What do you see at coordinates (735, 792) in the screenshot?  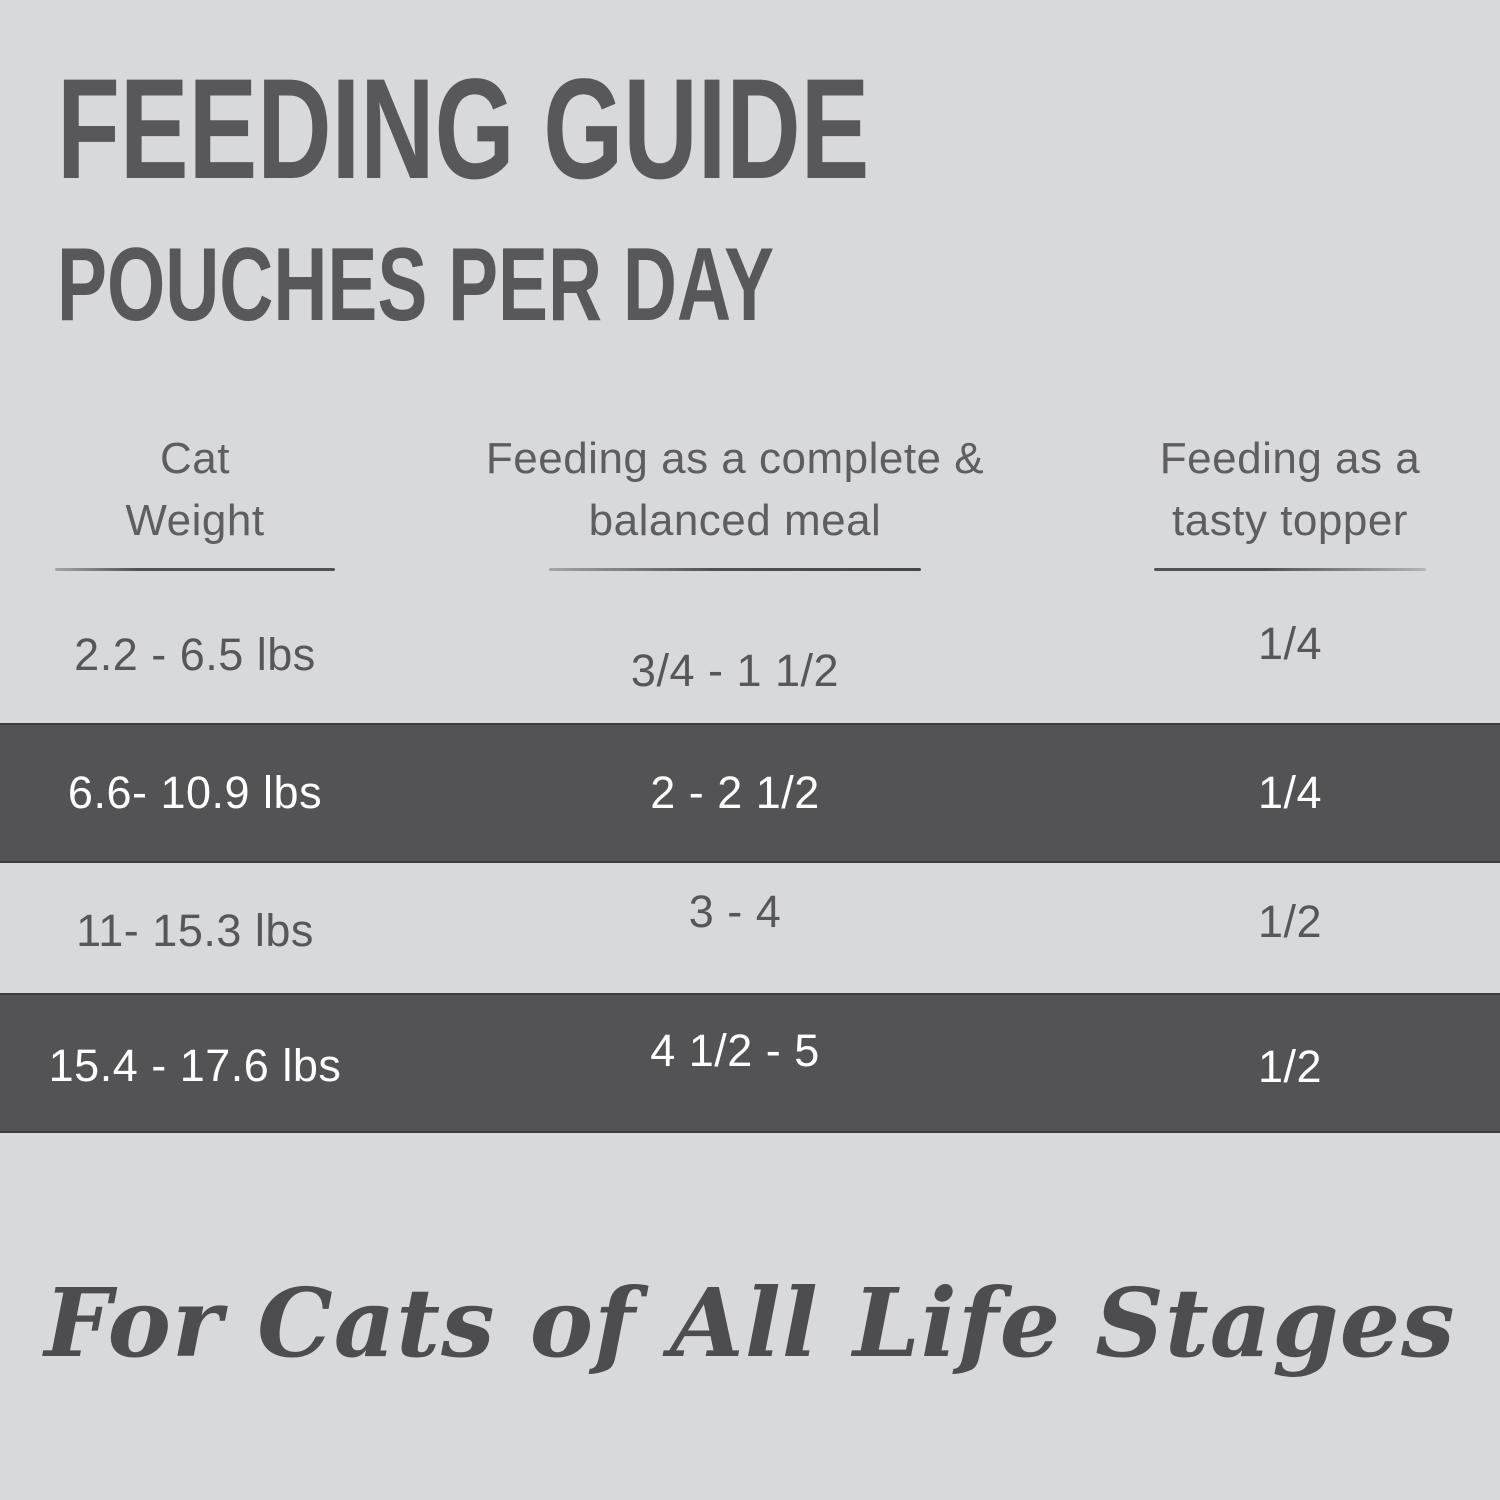 I see `cell-meal-amount: 2 - 2 1/2` at bounding box center [735, 792].